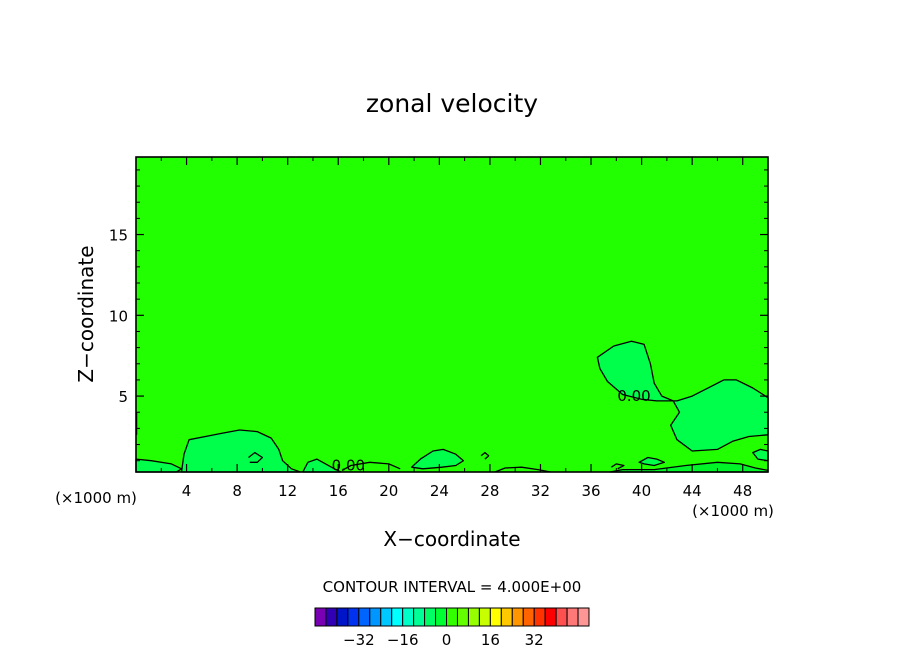  What do you see at coordinates (447, 640) in the screenshot?
I see `colorbar-tick-label: 0` at bounding box center [447, 640].